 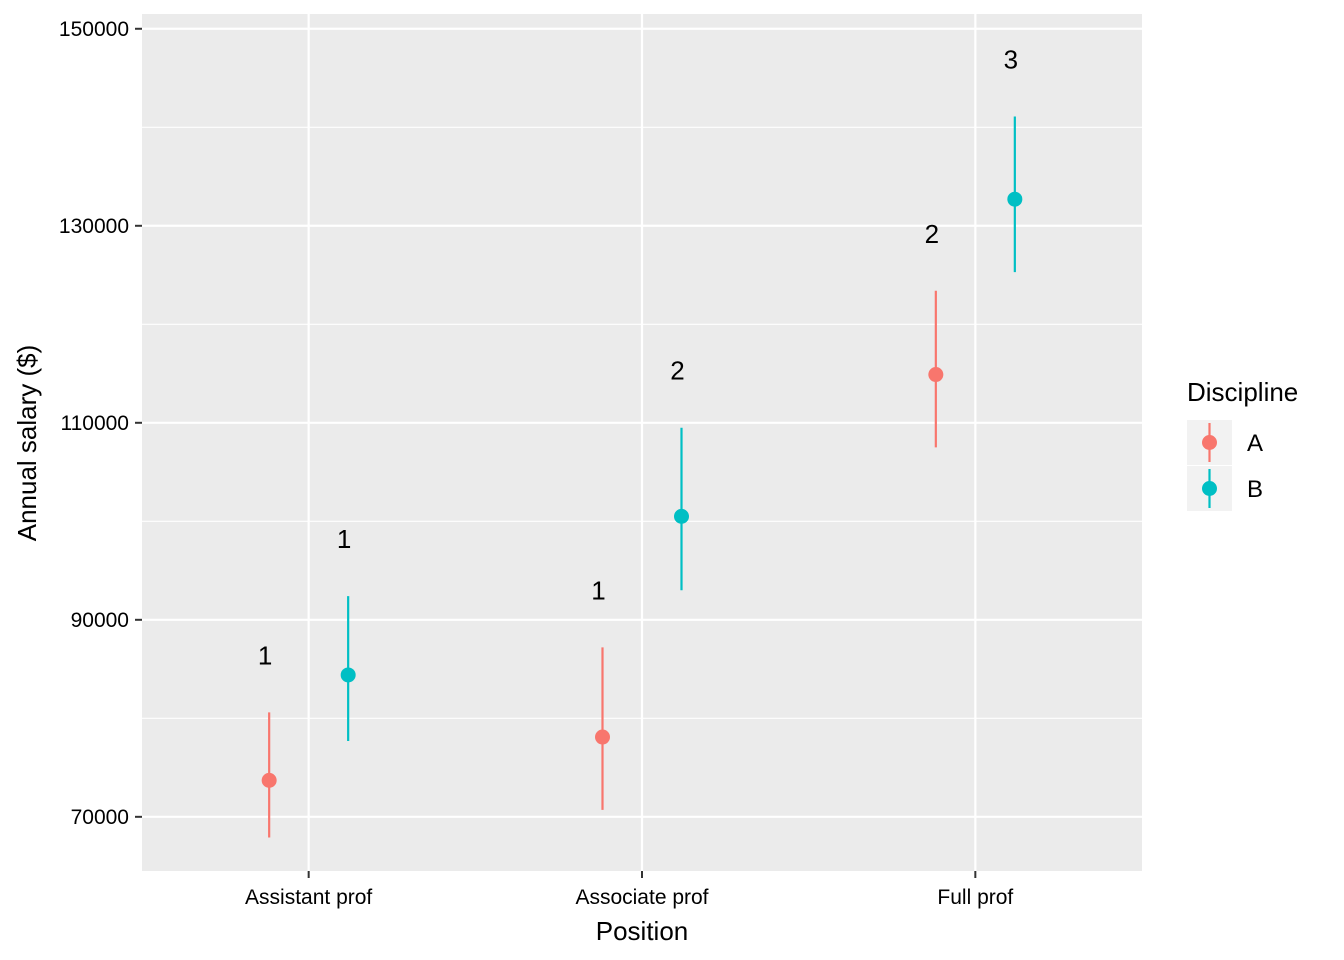 I want to click on x-axis: Assistant prof Associate prof Full prof, so click(x=629, y=890).